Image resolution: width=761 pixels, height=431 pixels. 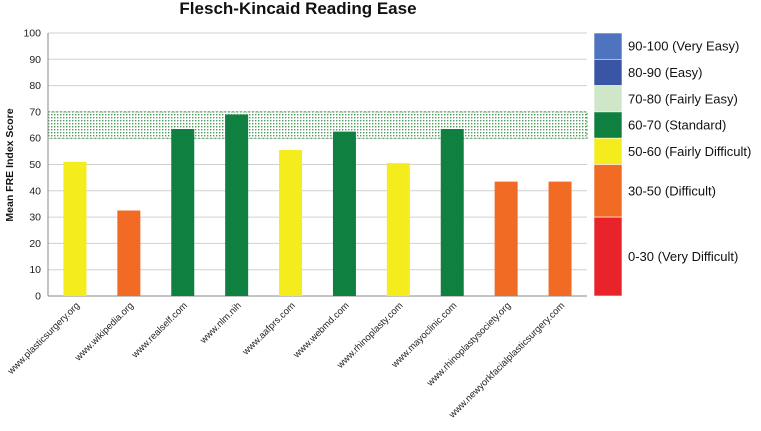 What do you see at coordinates (10, 164) in the screenshot?
I see `y-axis-label: Mean FRE Index Score` at bounding box center [10, 164].